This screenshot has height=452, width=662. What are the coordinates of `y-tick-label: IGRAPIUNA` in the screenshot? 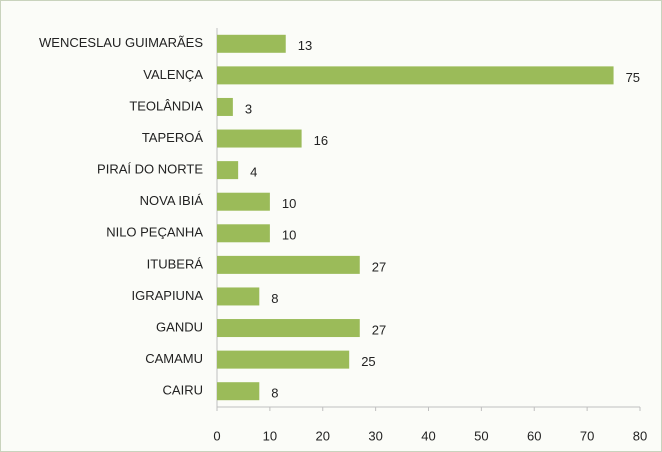 It's located at (167, 295).